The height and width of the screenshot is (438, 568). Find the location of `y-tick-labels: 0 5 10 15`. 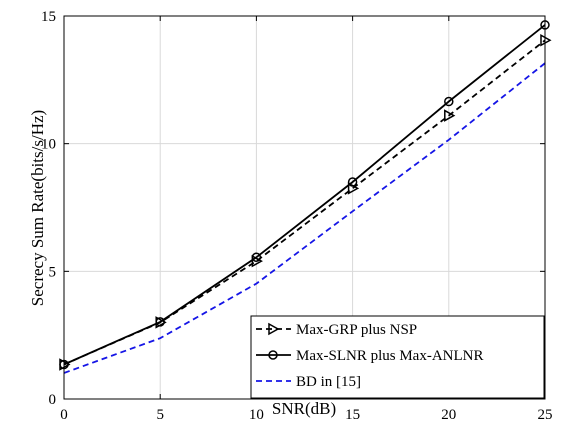

y-tick-labels: 0 5 10 15 is located at coordinates (48, 208).